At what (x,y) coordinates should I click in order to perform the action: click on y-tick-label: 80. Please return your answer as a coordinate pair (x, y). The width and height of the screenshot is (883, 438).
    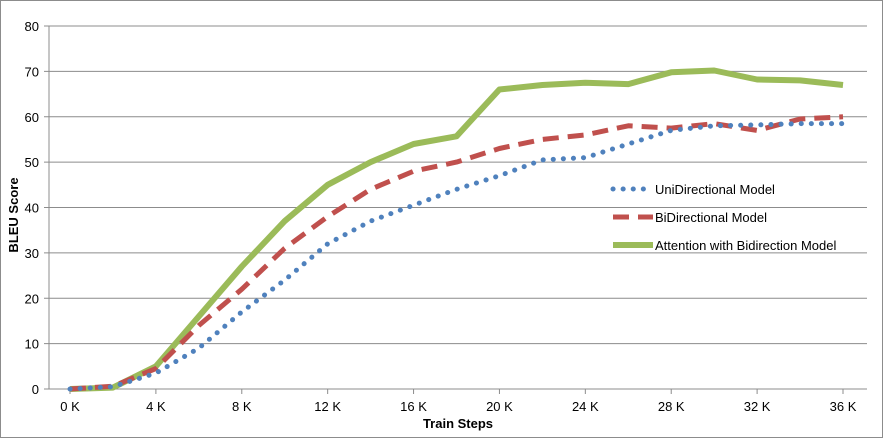
    Looking at the image, I should click on (32, 26).